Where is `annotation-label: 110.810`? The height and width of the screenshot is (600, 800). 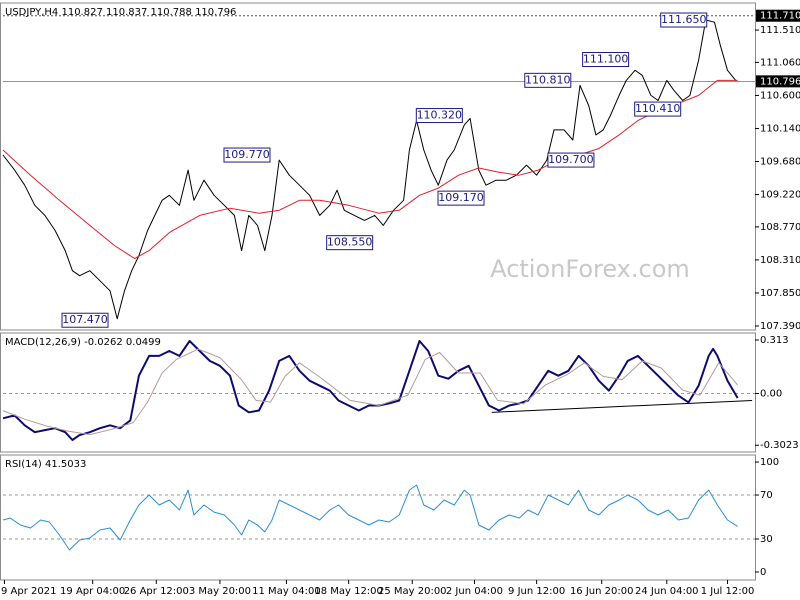
annotation-label: 110.810 is located at coordinates (548, 79).